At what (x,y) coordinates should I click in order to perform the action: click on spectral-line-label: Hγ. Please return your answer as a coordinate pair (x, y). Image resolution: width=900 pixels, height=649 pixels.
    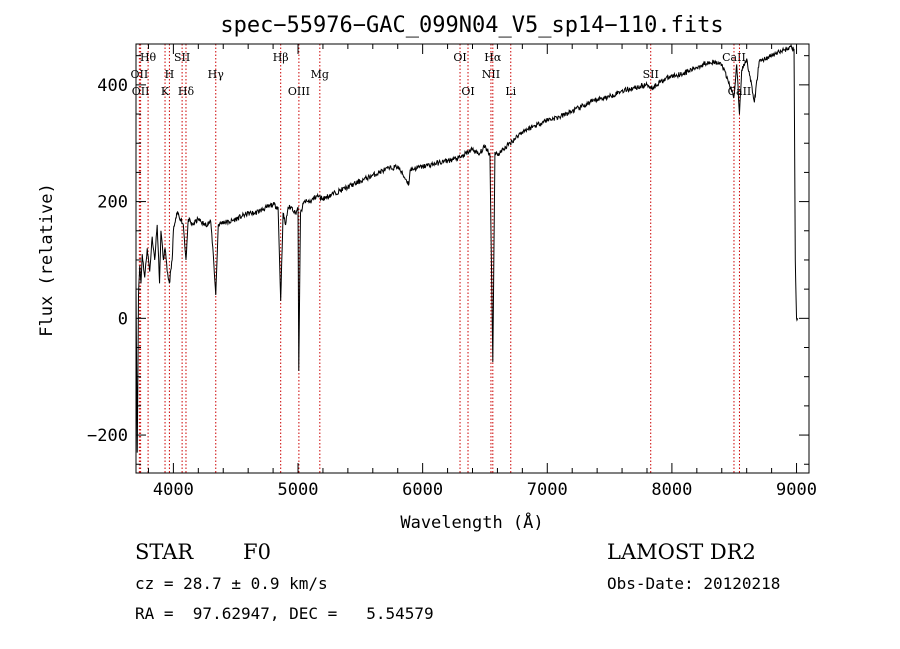
    Looking at the image, I should click on (216, 74).